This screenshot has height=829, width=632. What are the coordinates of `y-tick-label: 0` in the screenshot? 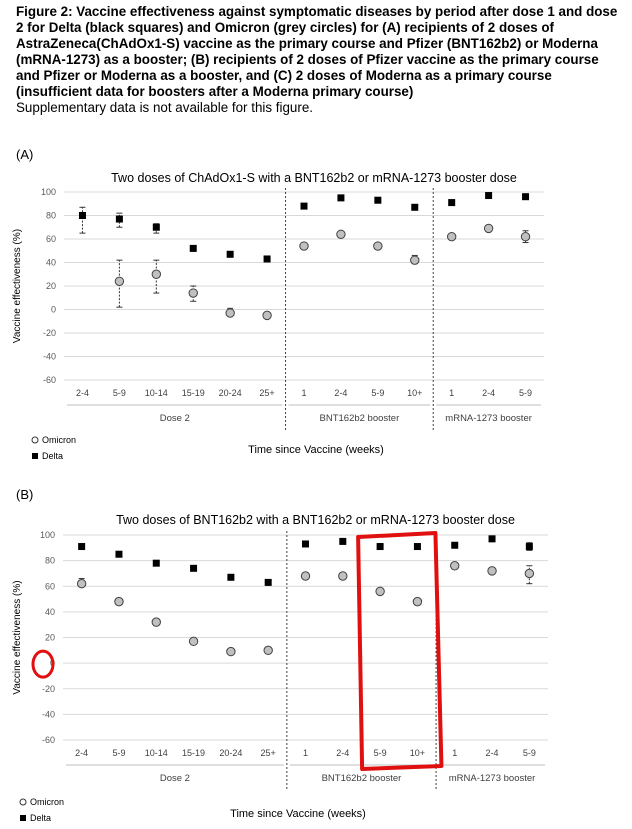 It's located at (53, 310).